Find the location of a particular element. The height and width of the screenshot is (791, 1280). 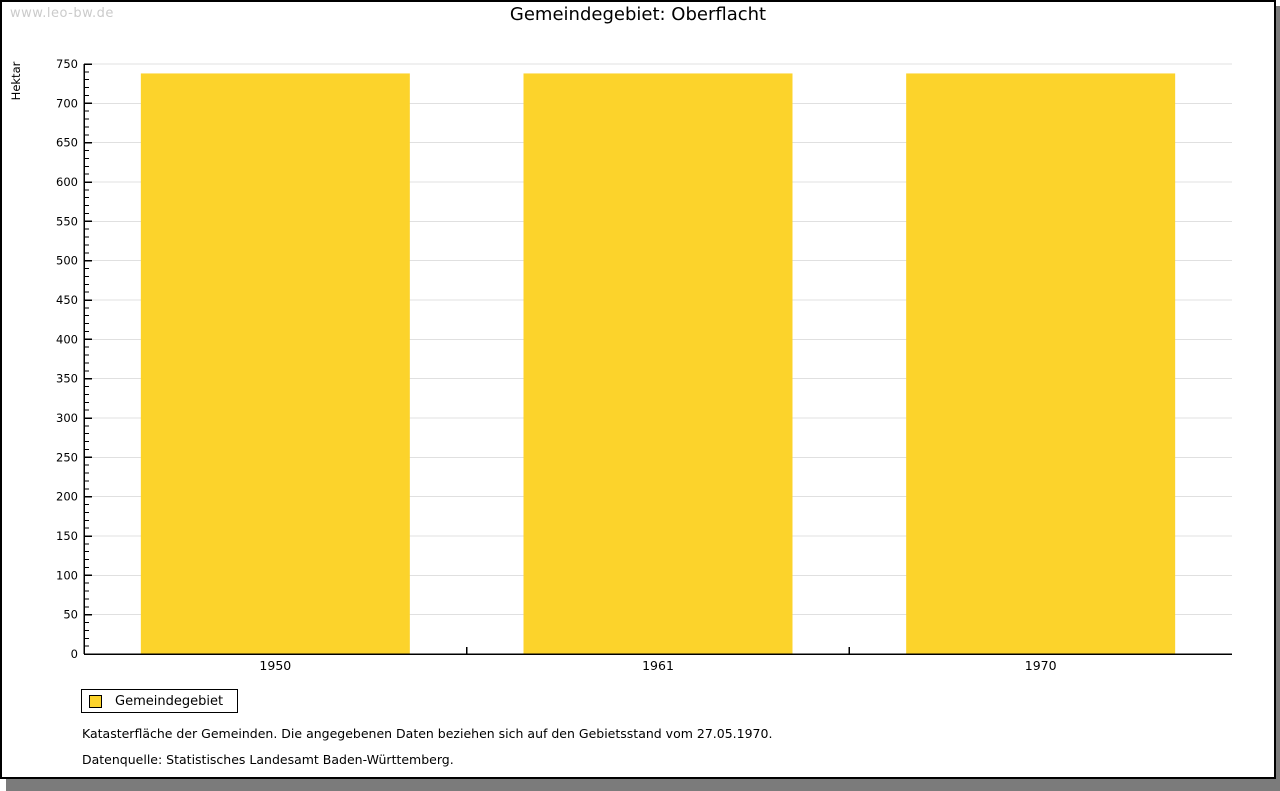

svg-text: 50 is located at coordinates (70, 615).